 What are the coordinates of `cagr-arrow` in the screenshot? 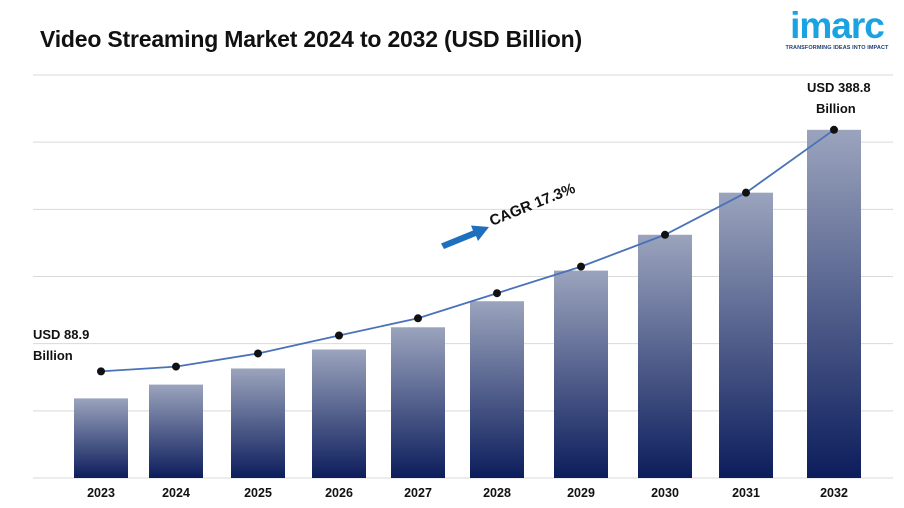 It's located at (465, 237).